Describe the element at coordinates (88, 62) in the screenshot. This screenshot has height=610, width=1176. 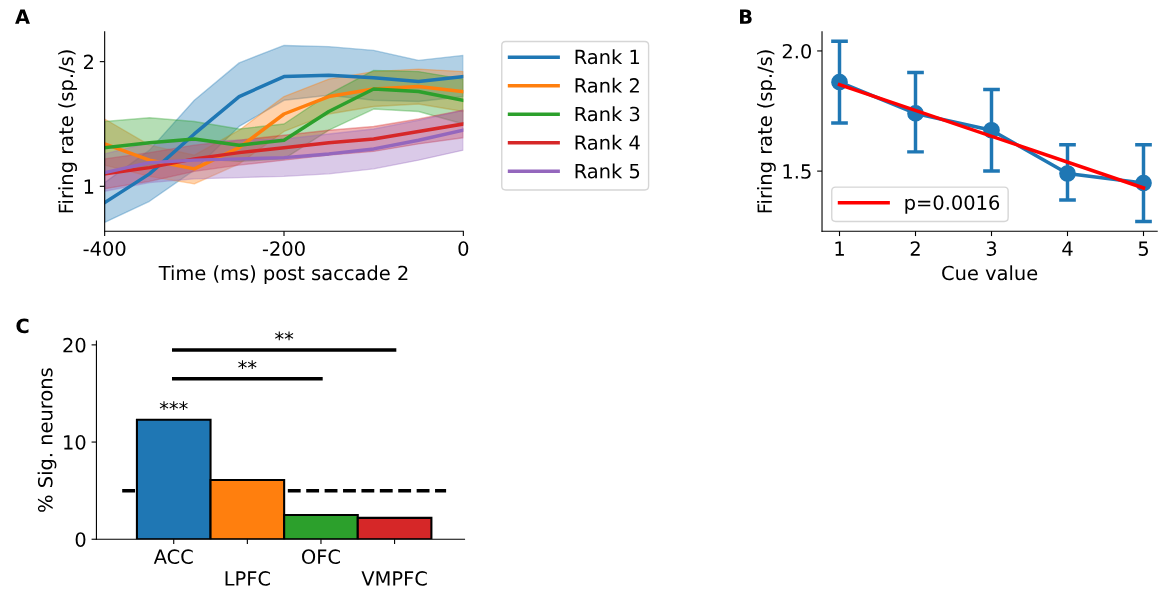
I see `y-tick-label: 2` at that location.